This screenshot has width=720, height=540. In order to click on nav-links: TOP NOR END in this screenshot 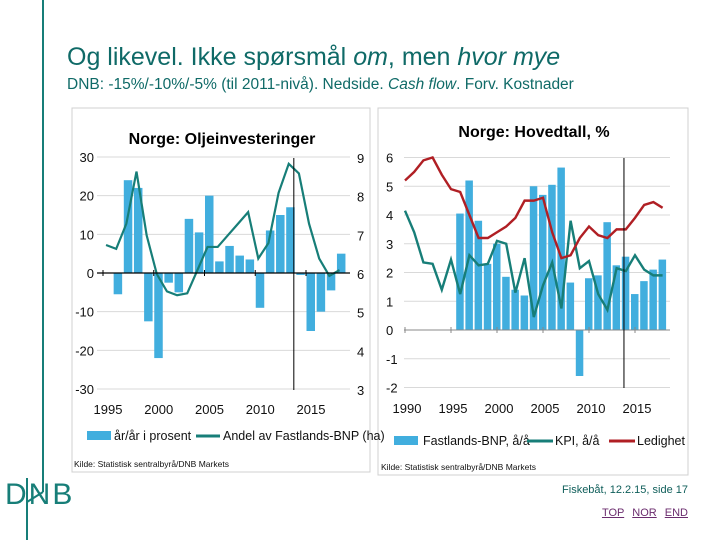, I will do `click(642, 513)`.